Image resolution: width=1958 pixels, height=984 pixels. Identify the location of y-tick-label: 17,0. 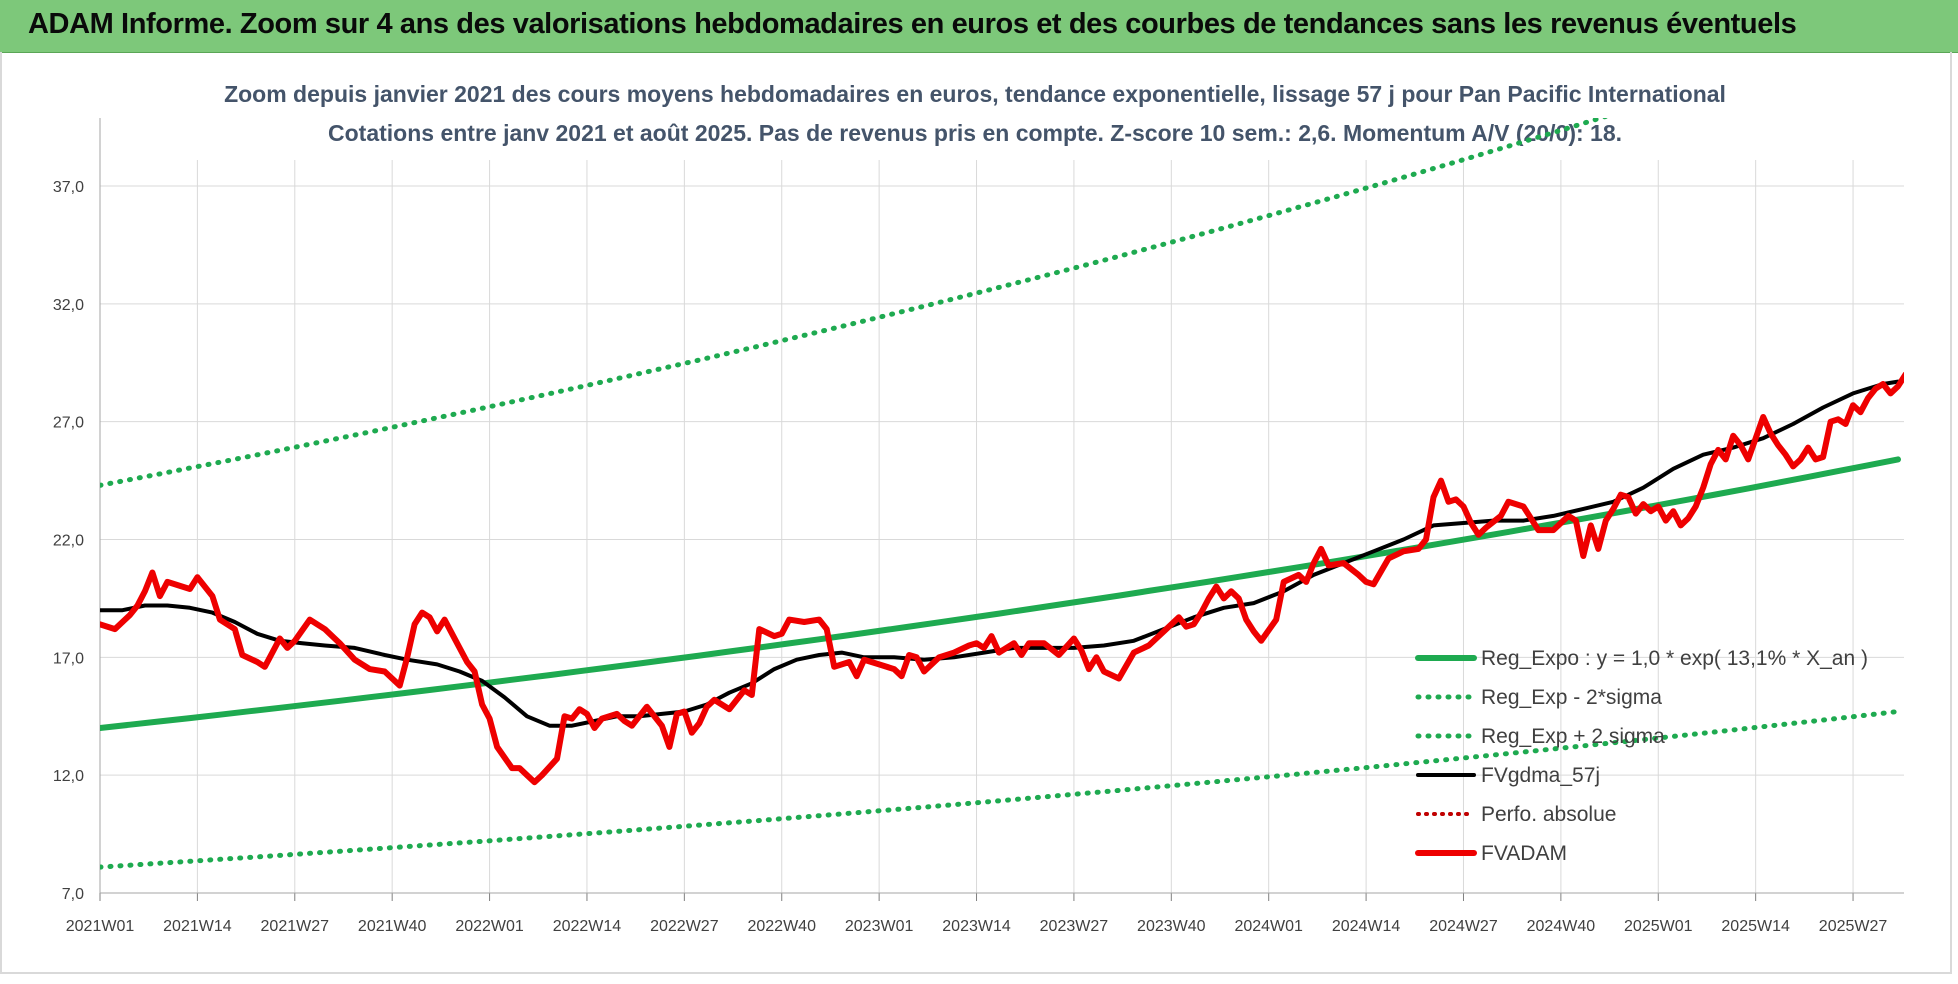
(68, 658).